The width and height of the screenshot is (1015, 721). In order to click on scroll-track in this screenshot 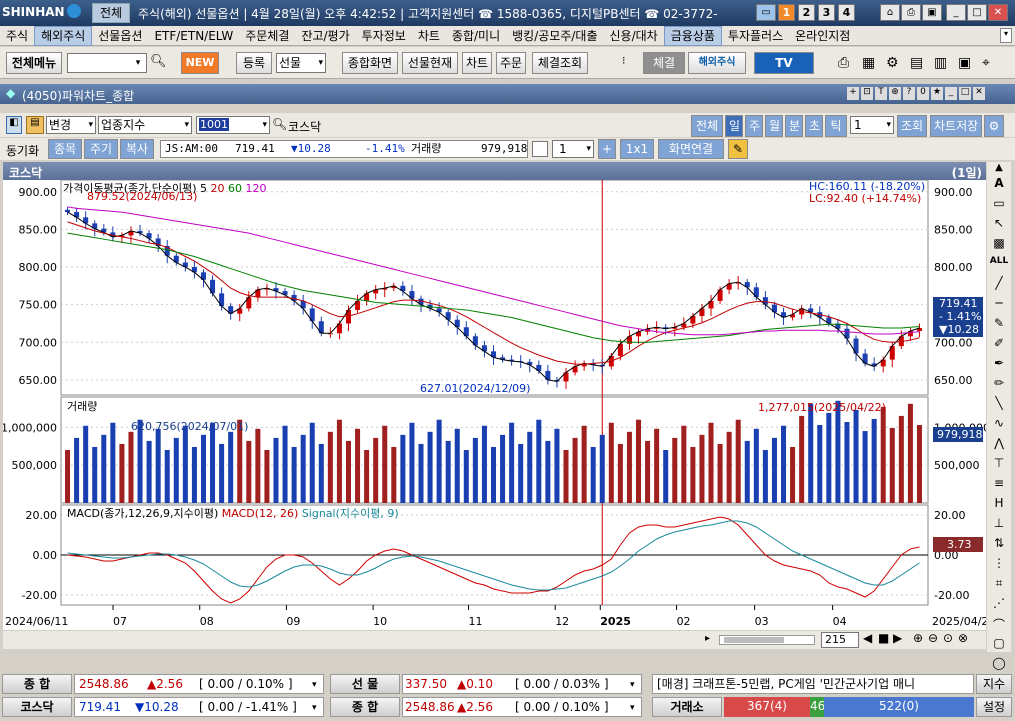, I will do `click(767, 640)`.